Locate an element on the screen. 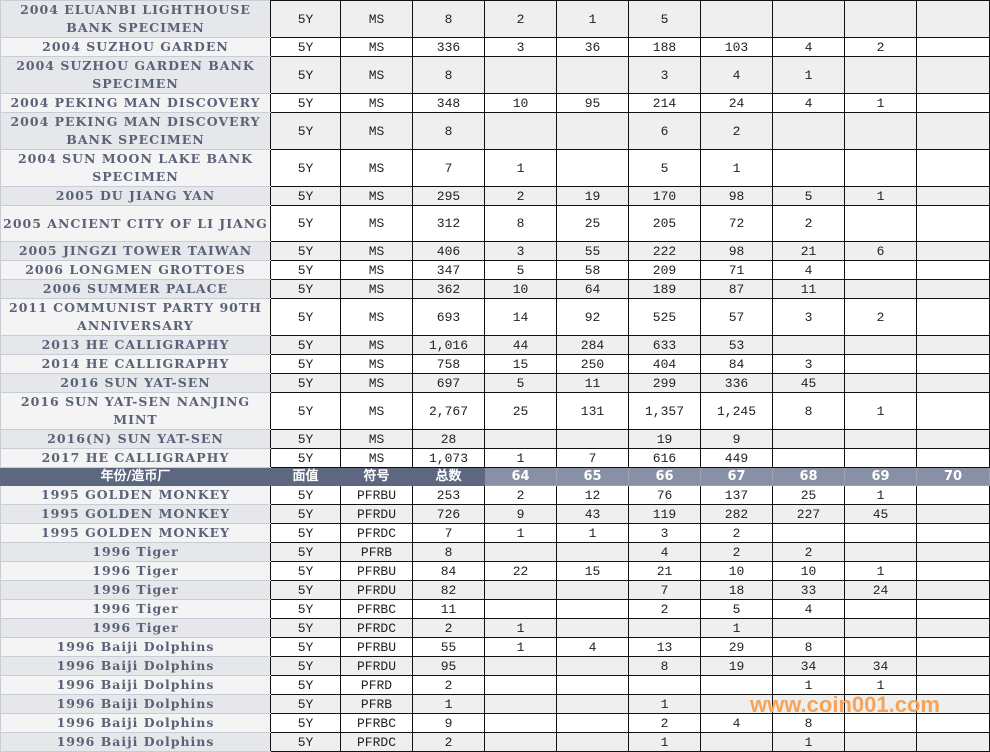  cell-grade: PFRBC is located at coordinates (376, 723).